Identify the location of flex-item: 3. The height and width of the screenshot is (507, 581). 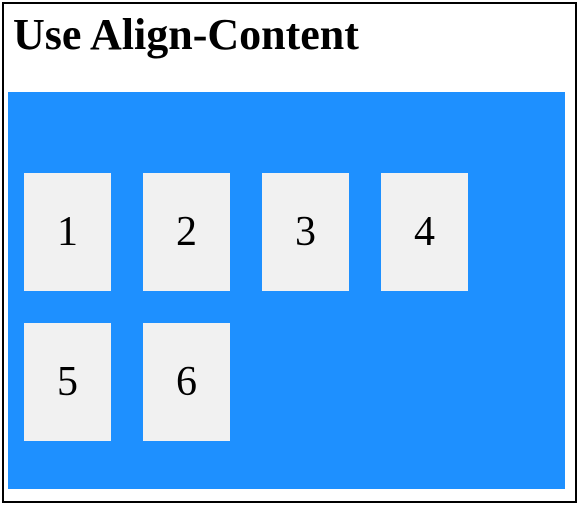
(305, 232).